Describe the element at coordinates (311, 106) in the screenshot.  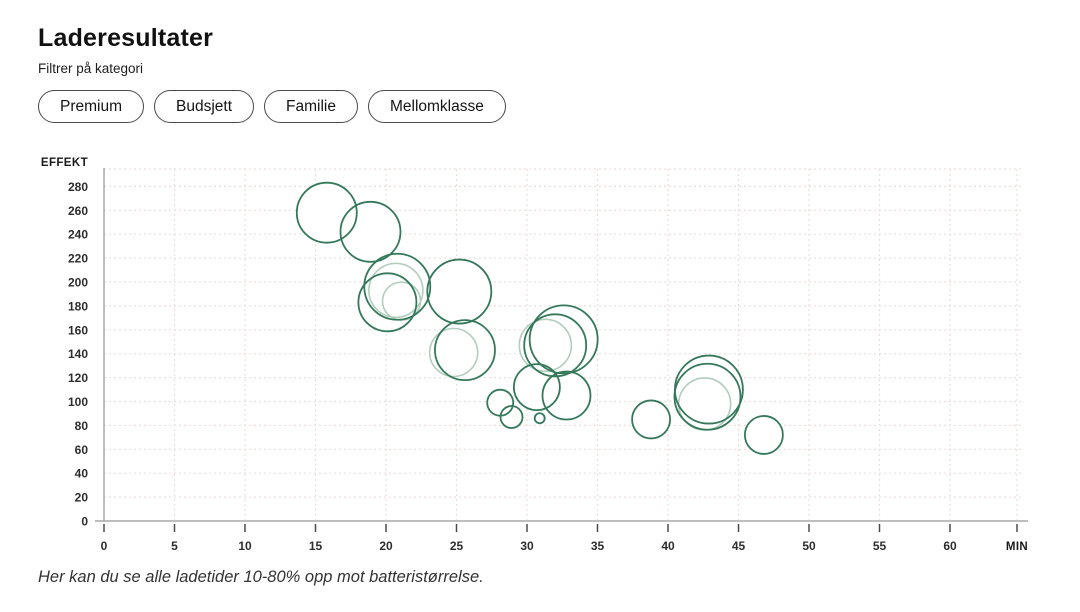
I see `filter-button-familie: Familie` at that location.